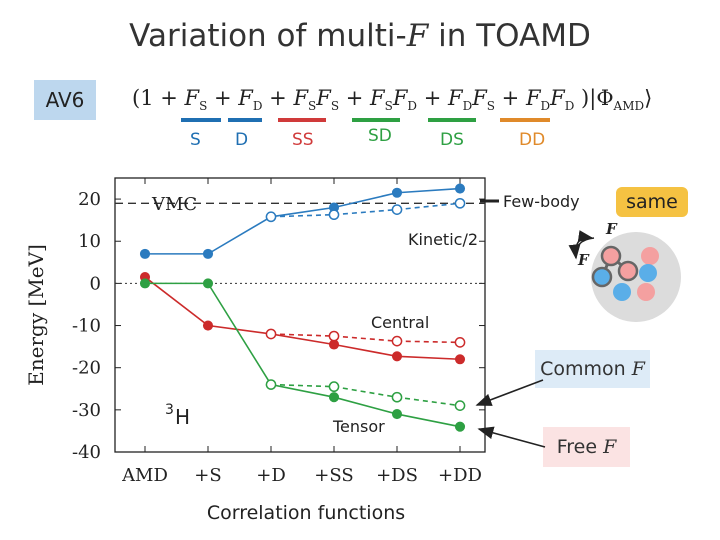  What do you see at coordinates (271, 475) in the screenshot?
I see `x-tick-label: +D` at bounding box center [271, 475].